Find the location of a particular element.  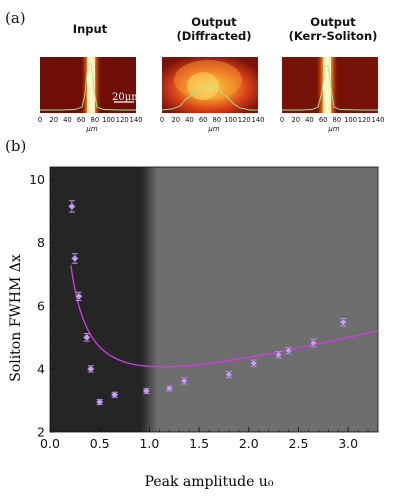

x-tick-label: 1.5 is located at coordinates (199, 443).